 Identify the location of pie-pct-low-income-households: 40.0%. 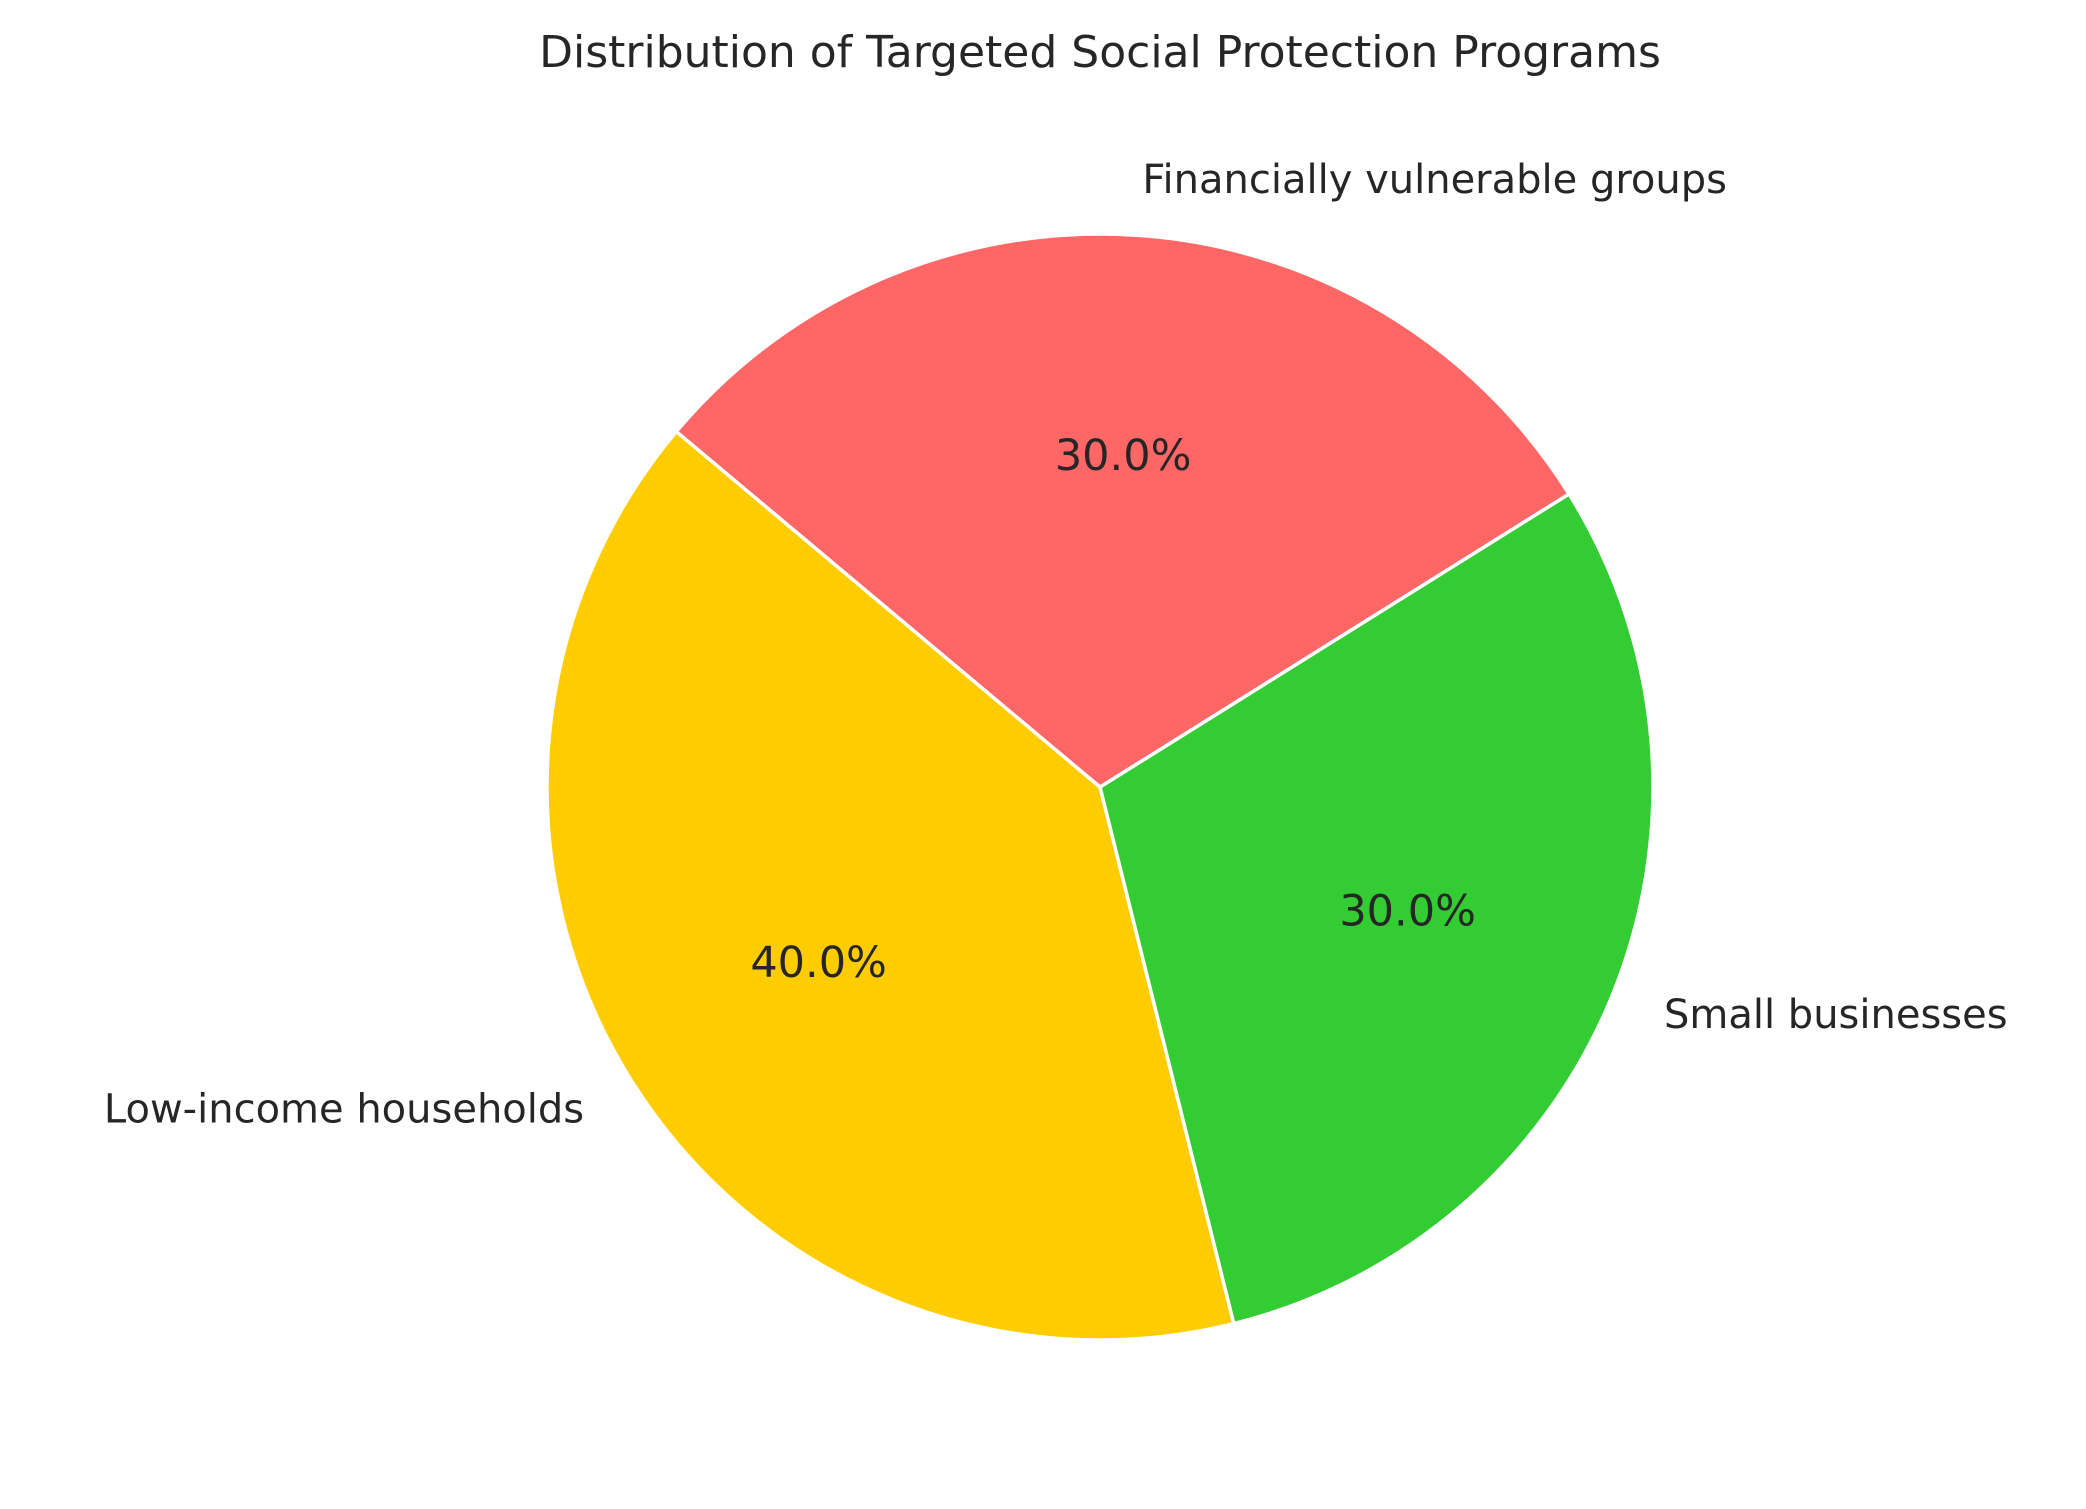
(818, 963).